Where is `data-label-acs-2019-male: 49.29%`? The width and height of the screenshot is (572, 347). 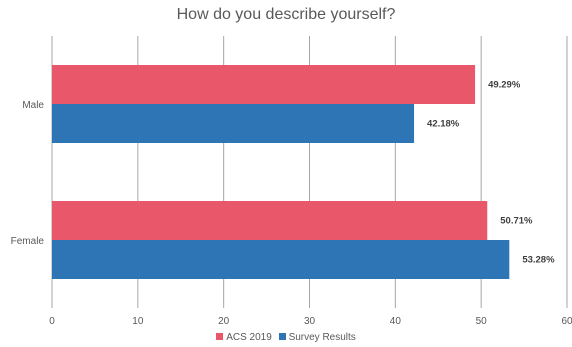 data-label-acs-2019-male: 49.29% is located at coordinates (504, 85).